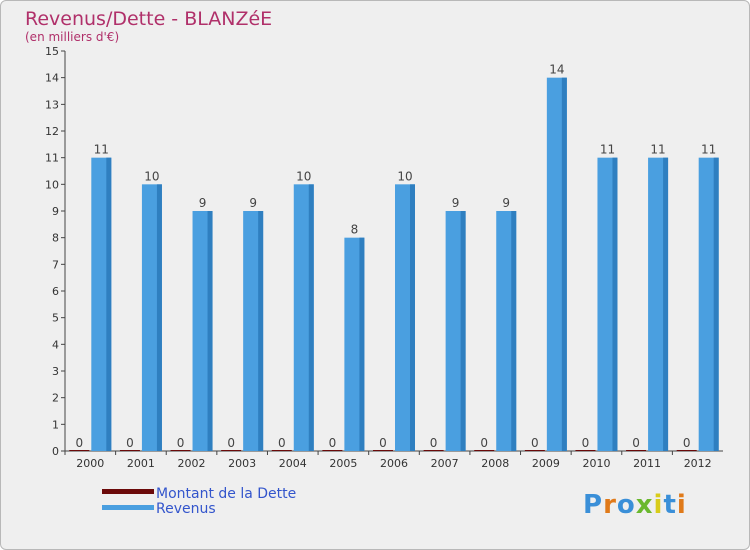 The height and width of the screenshot is (550, 750). Describe the element at coordinates (52, 104) in the screenshot. I see `y-tick-label: 13` at that location.